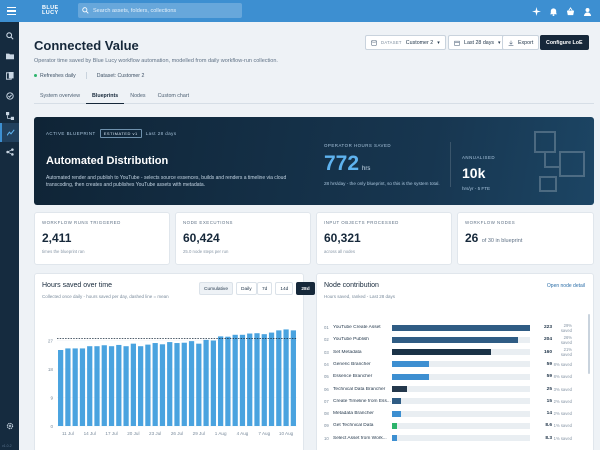 The image size is (600, 450). Describe the element at coordinates (374, 42) in the screenshot. I see `database-icon` at that location.